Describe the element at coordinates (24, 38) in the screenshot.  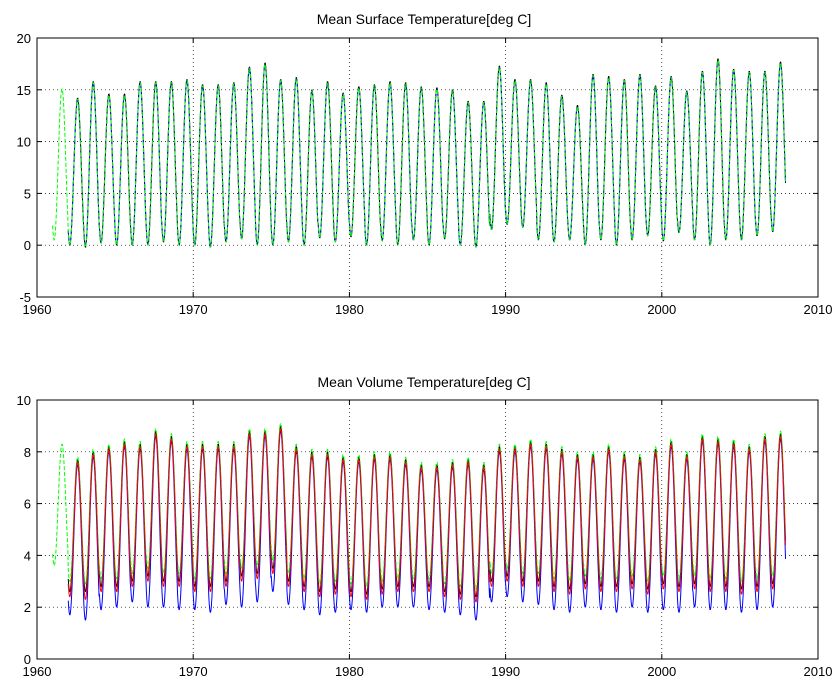
I see `y-tick-label: 20` at that location.